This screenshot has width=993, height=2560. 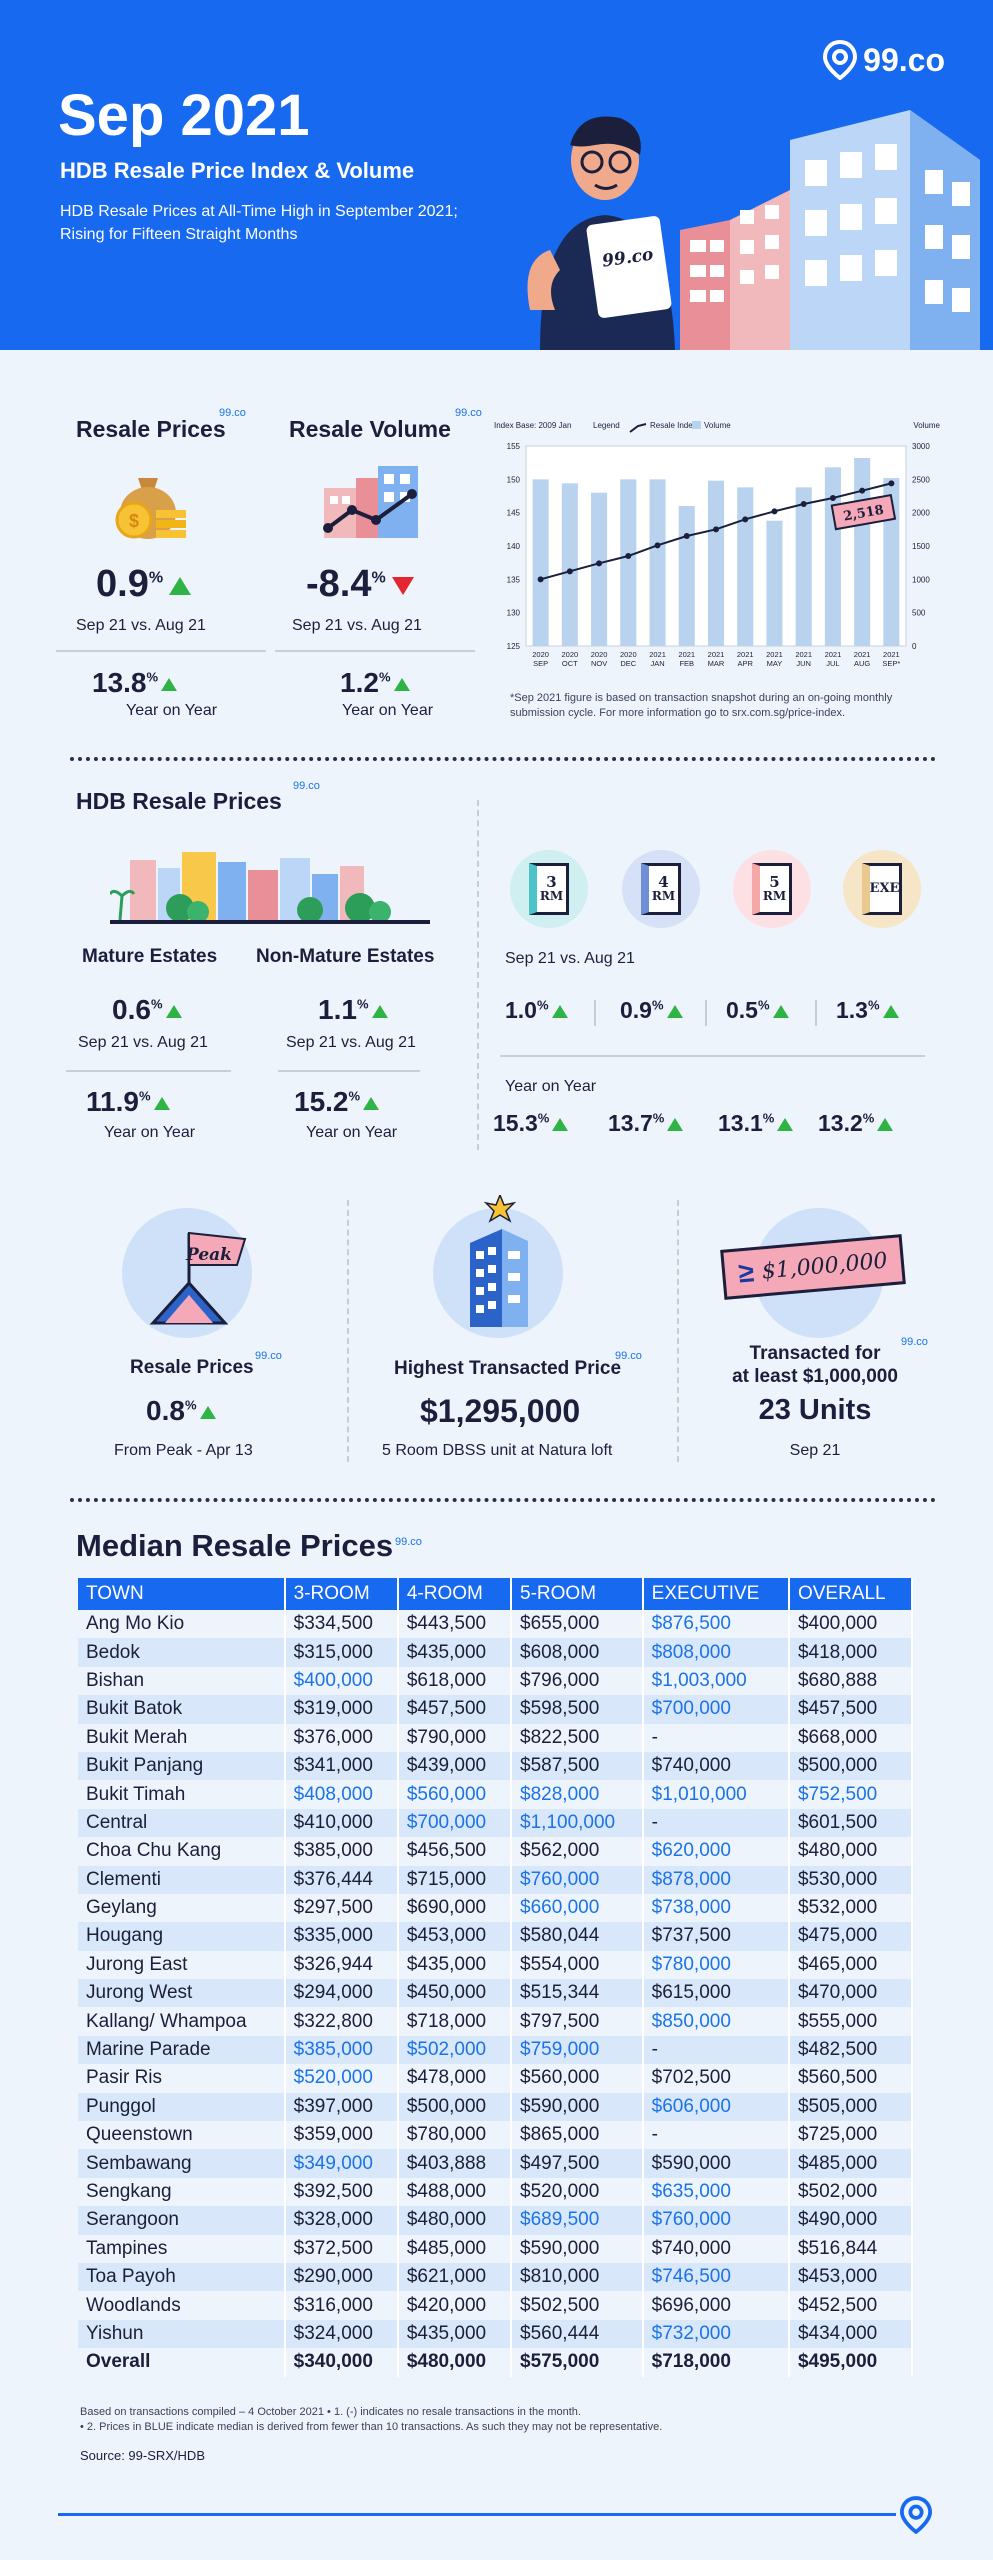 What do you see at coordinates (803, 663) in the screenshot?
I see `x-tick-month: JUN` at bounding box center [803, 663].